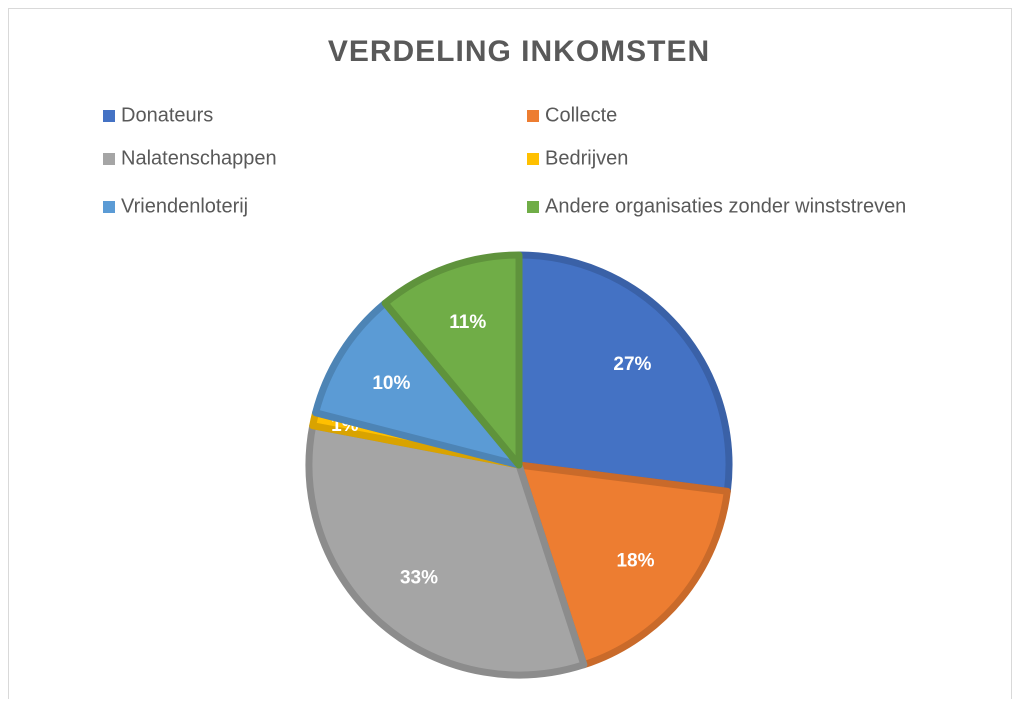 Image resolution: width=1020 pixels, height=704 pixels. What do you see at coordinates (167, 115) in the screenshot?
I see `legend-label: Donateurs` at bounding box center [167, 115].